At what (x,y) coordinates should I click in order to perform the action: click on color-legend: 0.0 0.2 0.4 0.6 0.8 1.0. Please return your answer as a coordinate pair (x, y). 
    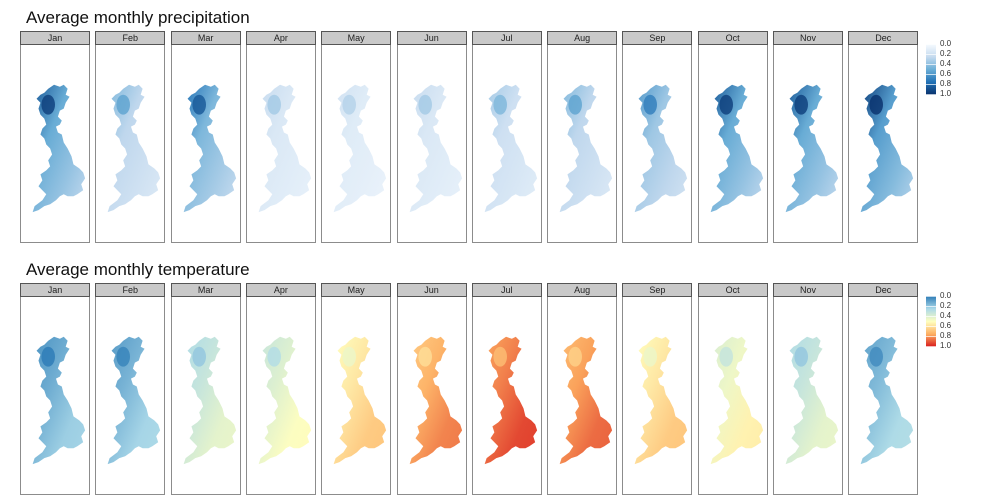
    Looking at the image, I should click on (956, 320).